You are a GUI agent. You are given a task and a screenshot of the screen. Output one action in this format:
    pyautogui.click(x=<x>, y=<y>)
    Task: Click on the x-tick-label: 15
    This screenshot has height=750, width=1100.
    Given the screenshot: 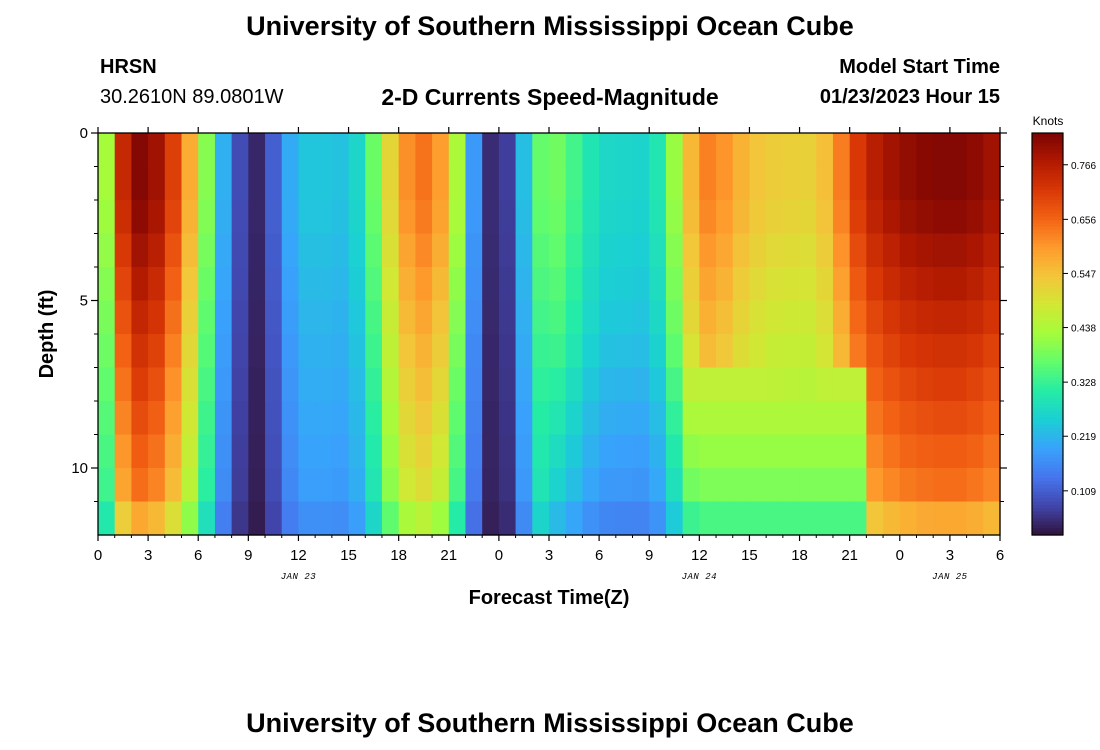 What is the action you would take?
    pyautogui.click(x=749, y=555)
    